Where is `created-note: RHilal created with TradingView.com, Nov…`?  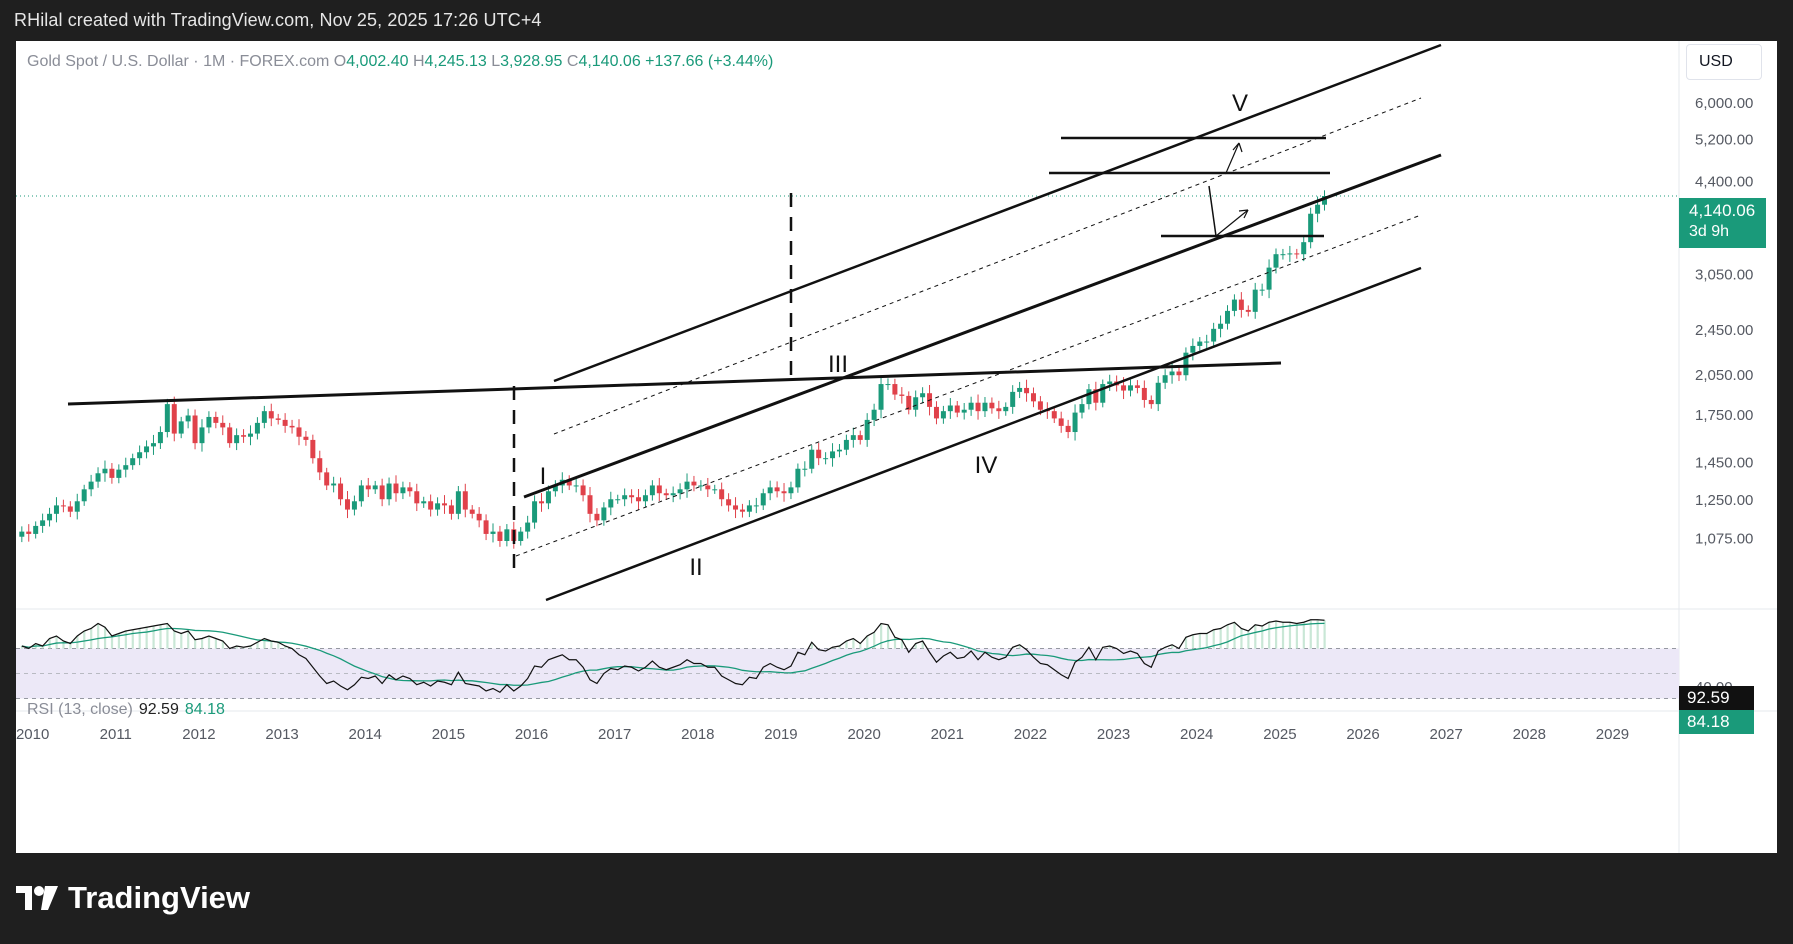 created-note: RHilal created with TradingView.com, Nov… is located at coordinates (278, 20).